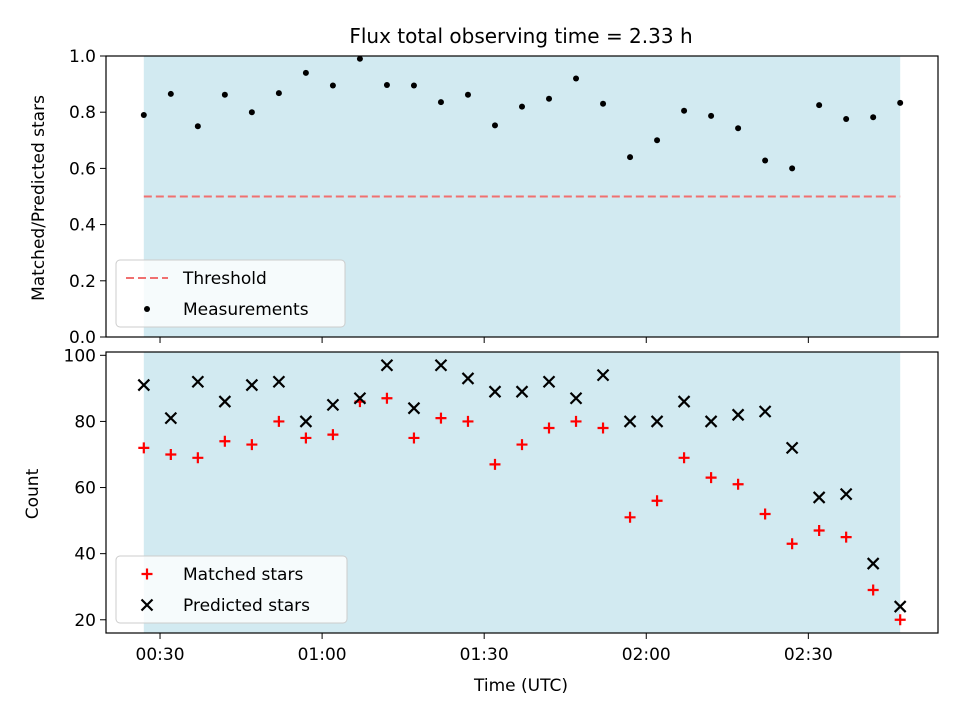 The image size is (960, 720). Describe the element at coordinates (82, 226) in the screenshot. I see `top-y-tick-label: 0.4` at that location.